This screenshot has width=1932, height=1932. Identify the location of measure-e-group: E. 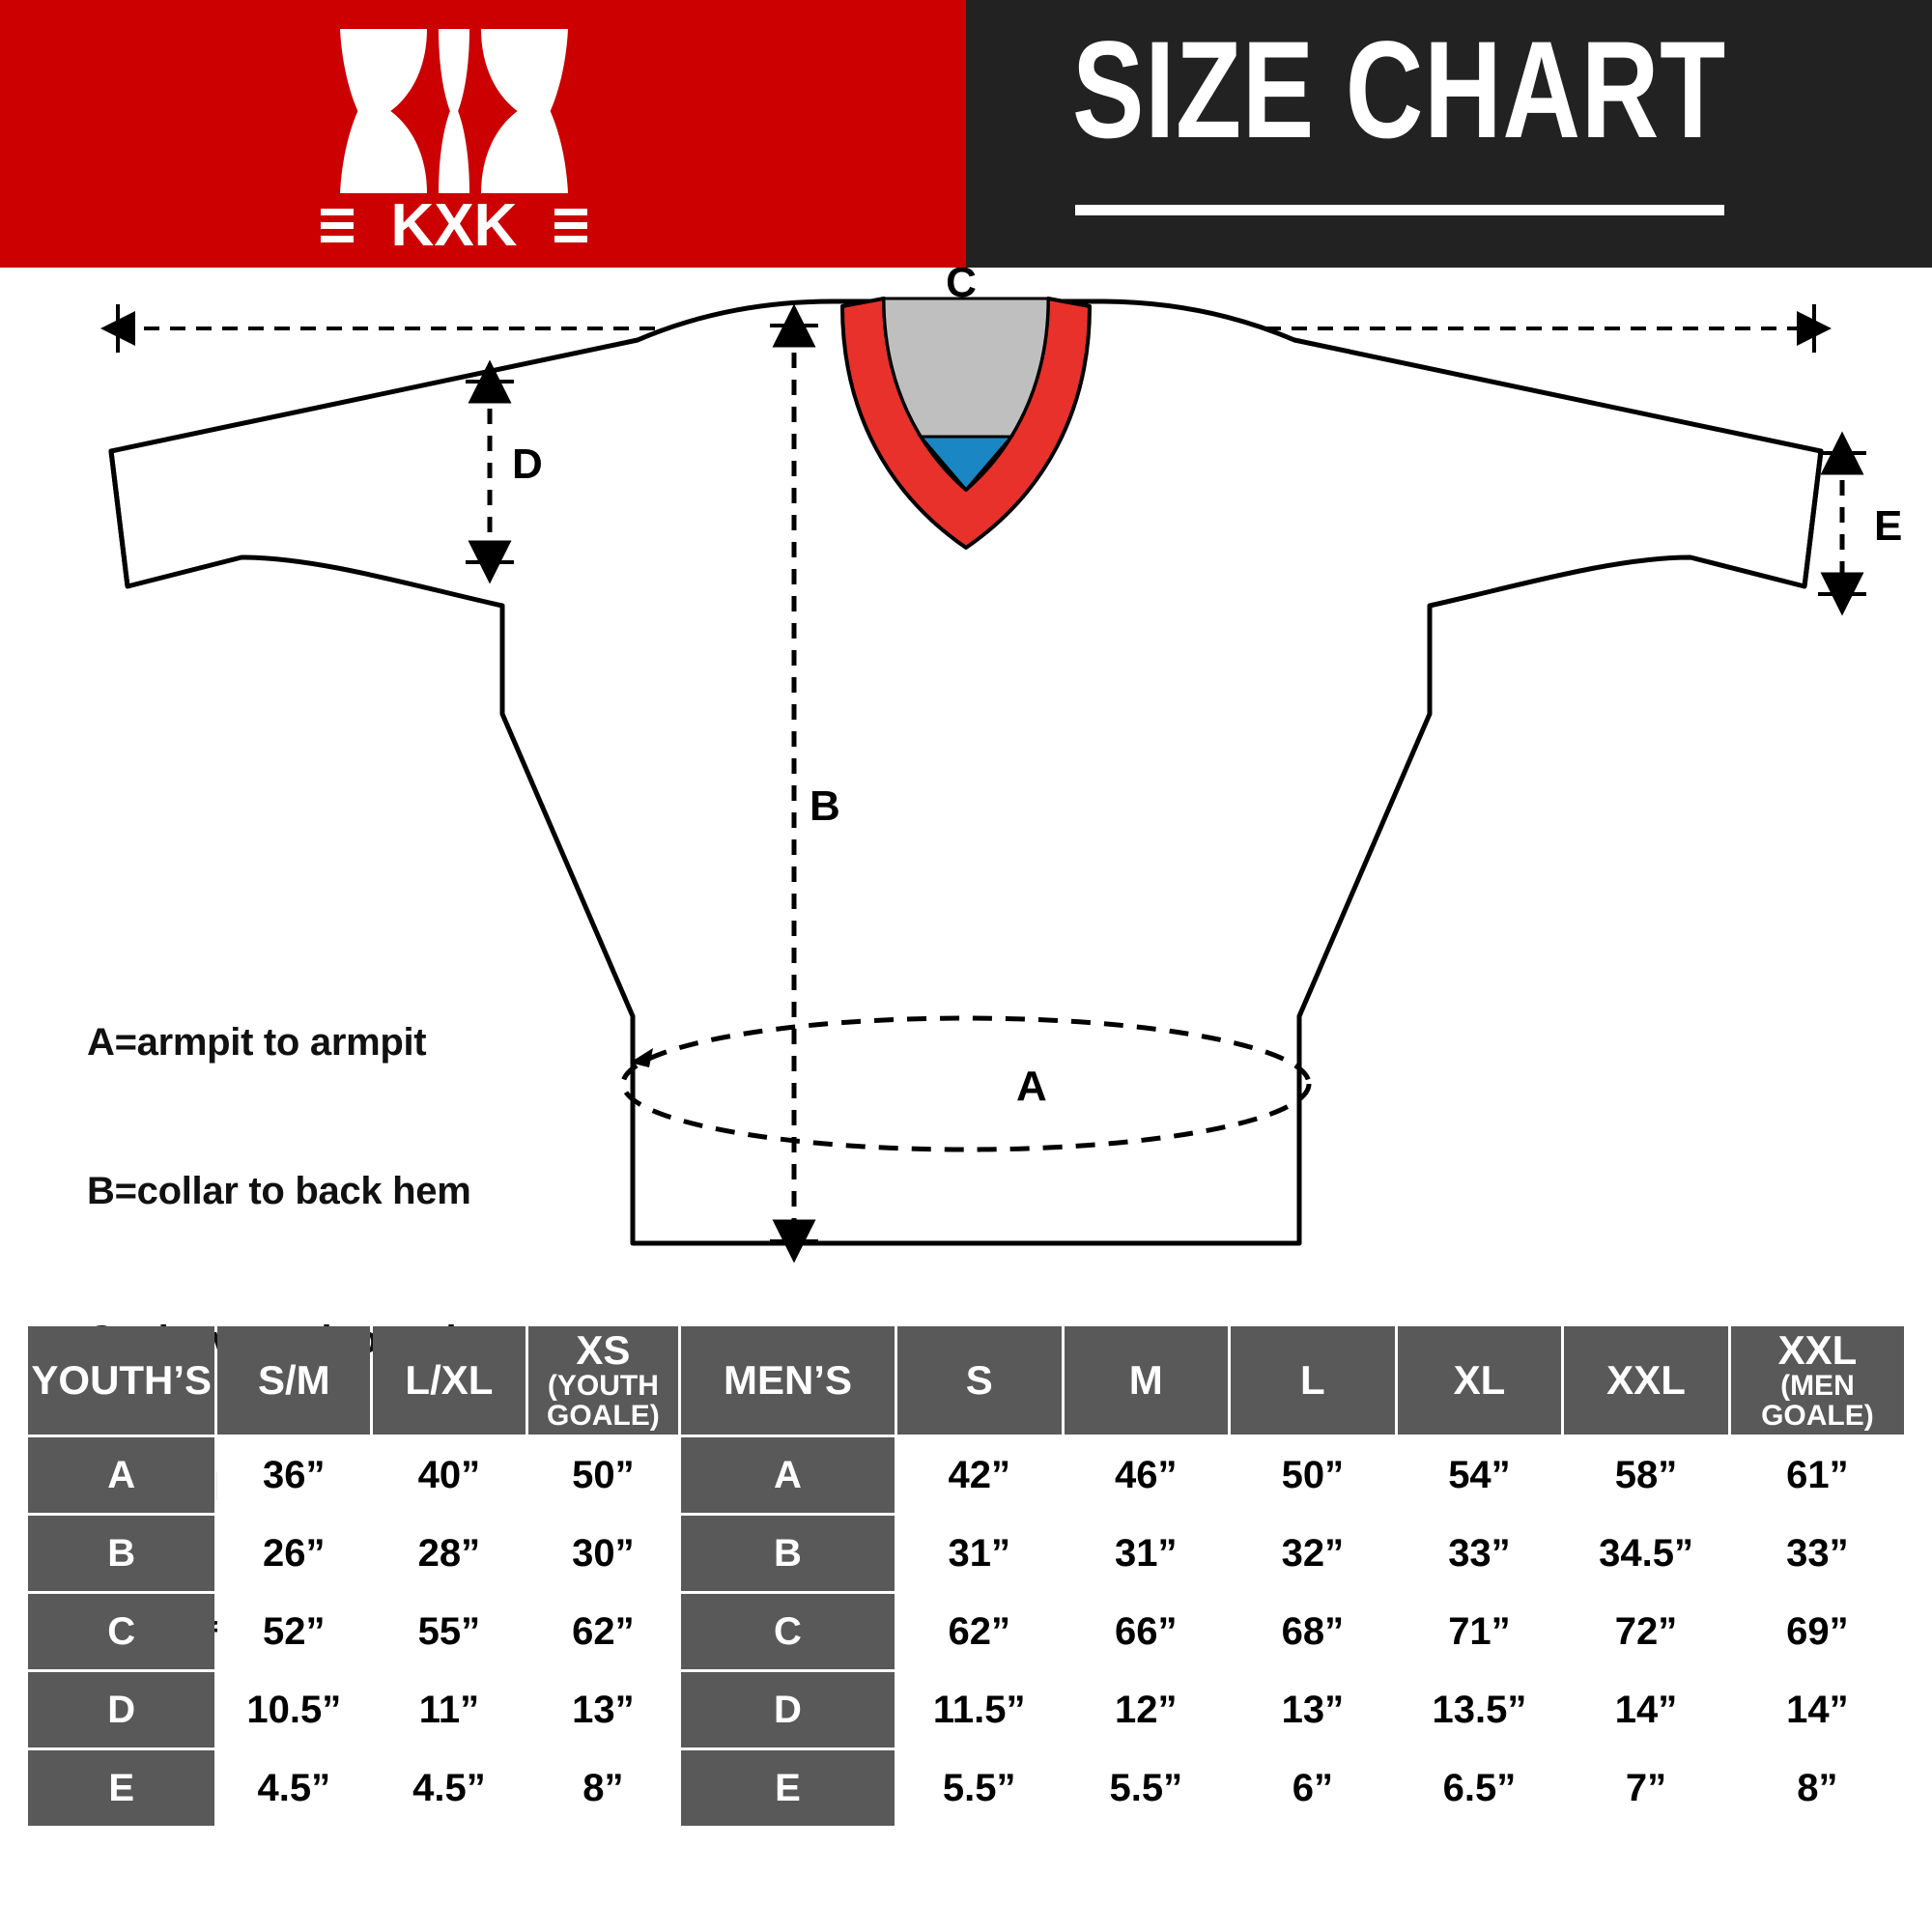
(1860, 523).